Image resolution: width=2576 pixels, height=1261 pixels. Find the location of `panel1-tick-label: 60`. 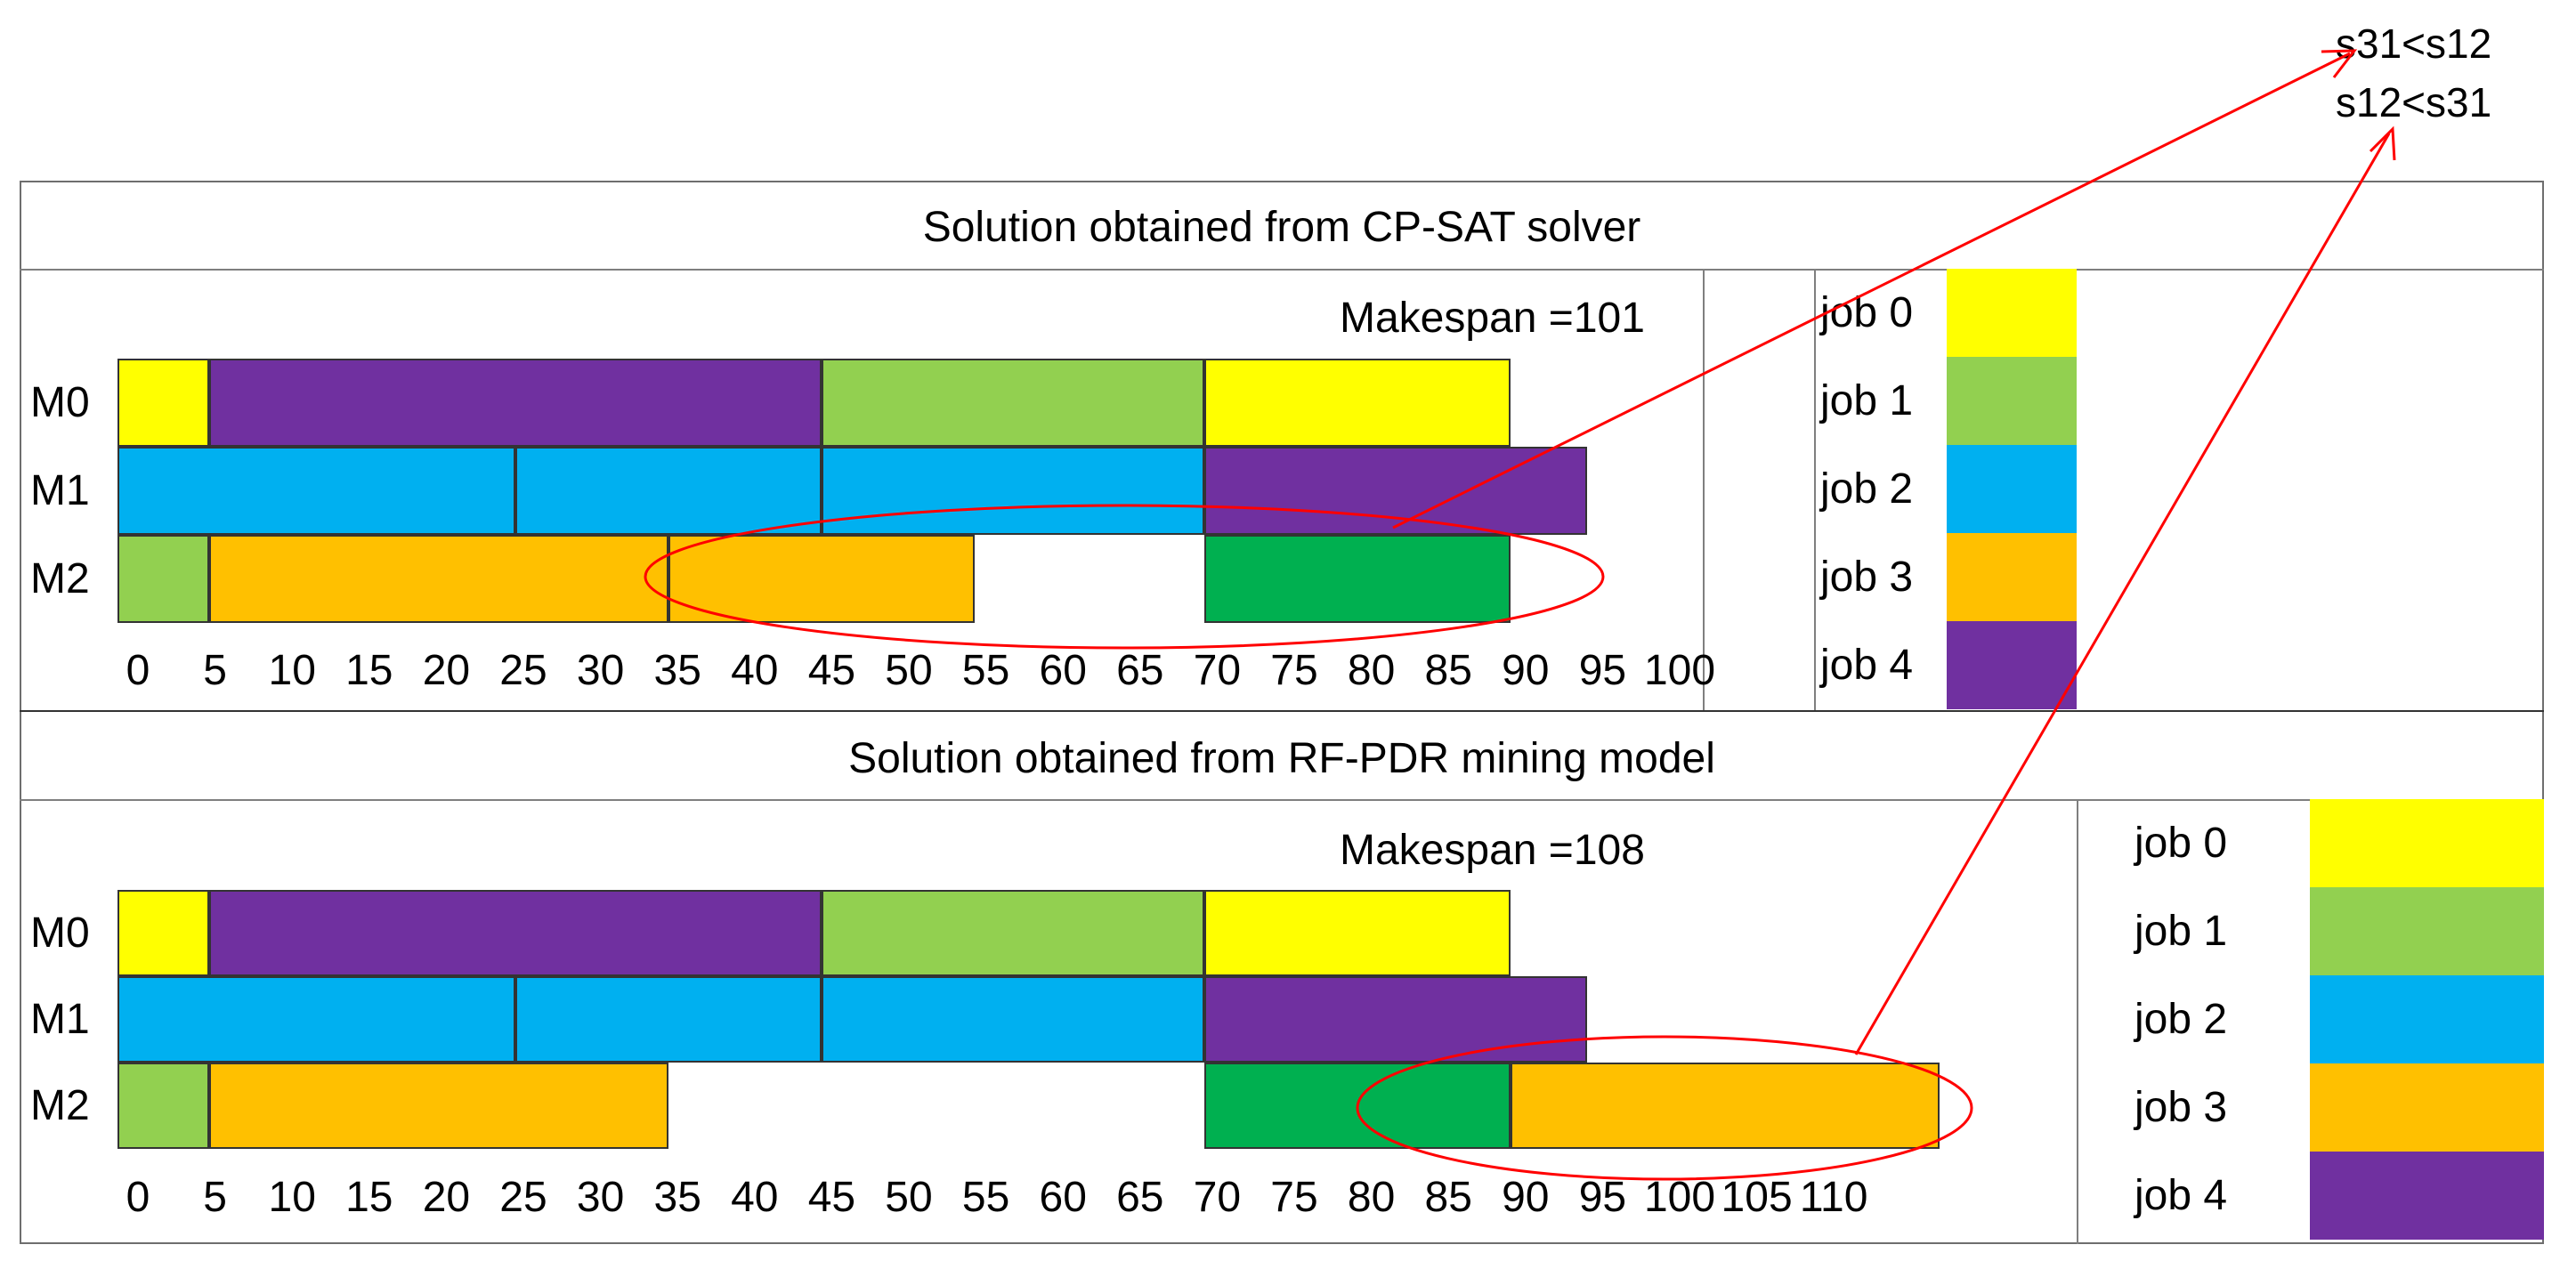

panel1-tick-label: 60 is located at coordinates (1063, 670).